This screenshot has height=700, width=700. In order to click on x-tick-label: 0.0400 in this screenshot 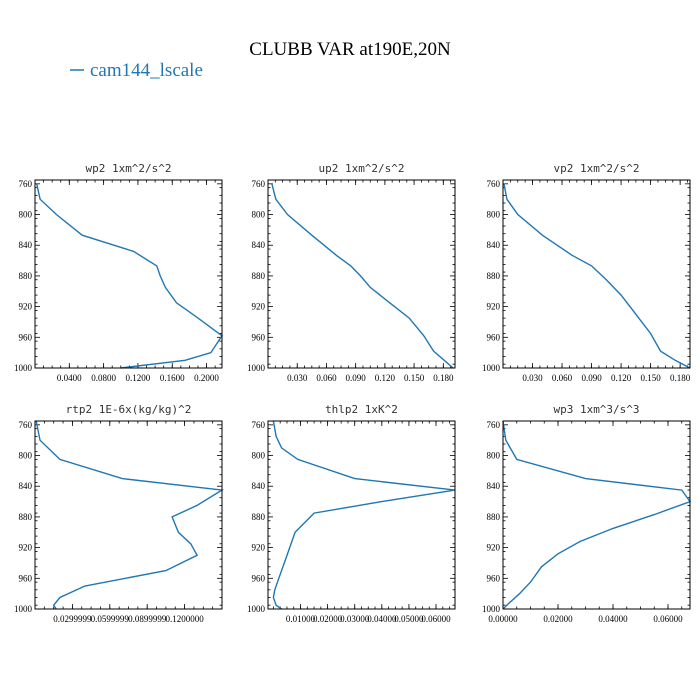, I will do `click(69, 378)`.